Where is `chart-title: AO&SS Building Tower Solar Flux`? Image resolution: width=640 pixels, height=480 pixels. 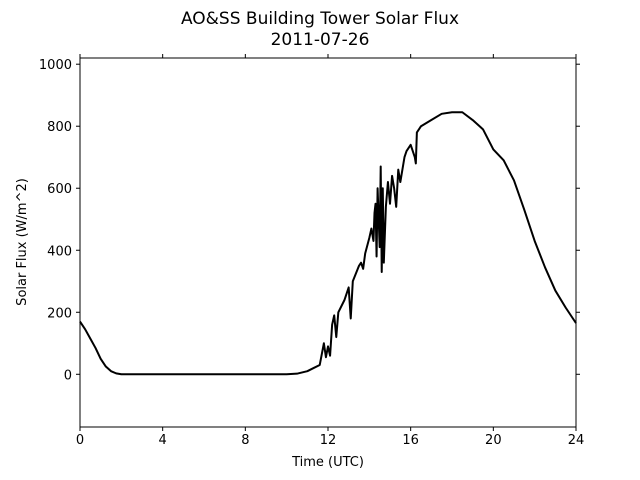 chart-title: AO&SS Building Tower Solar Flux is located at coordinates (320, 19).